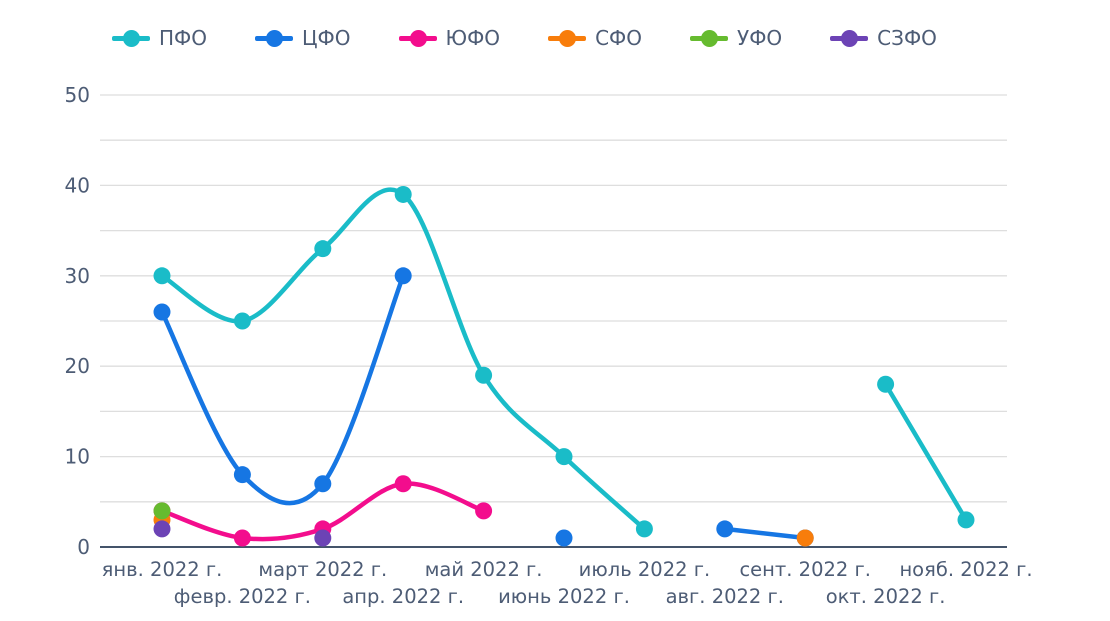  I want to click on legend-label: ЦФО, so click(326, 38).